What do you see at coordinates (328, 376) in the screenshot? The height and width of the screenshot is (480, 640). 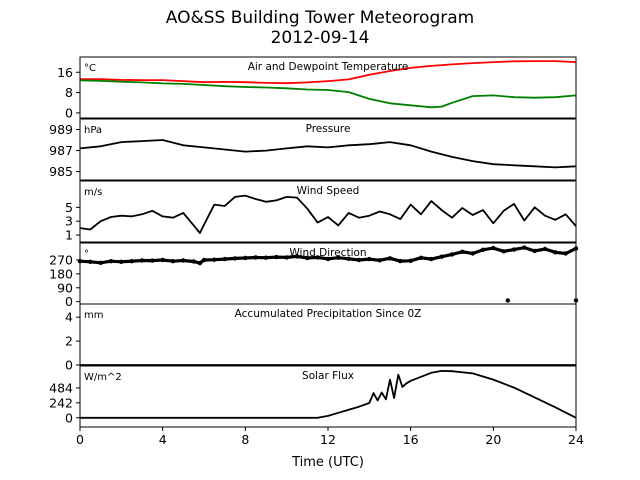 I see `solar-flux-panel-label: Solar Flux` at bounding box center [328, 376].